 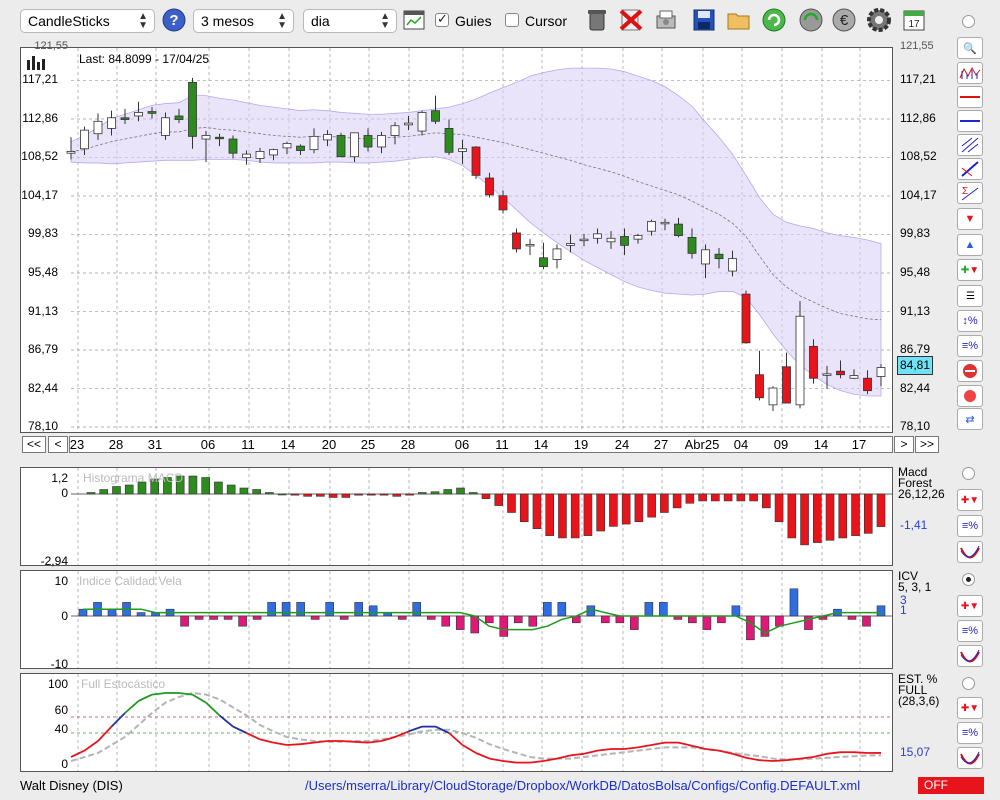 I want to click on percent-scale-button: ↕%, so click(x=970, y=321).